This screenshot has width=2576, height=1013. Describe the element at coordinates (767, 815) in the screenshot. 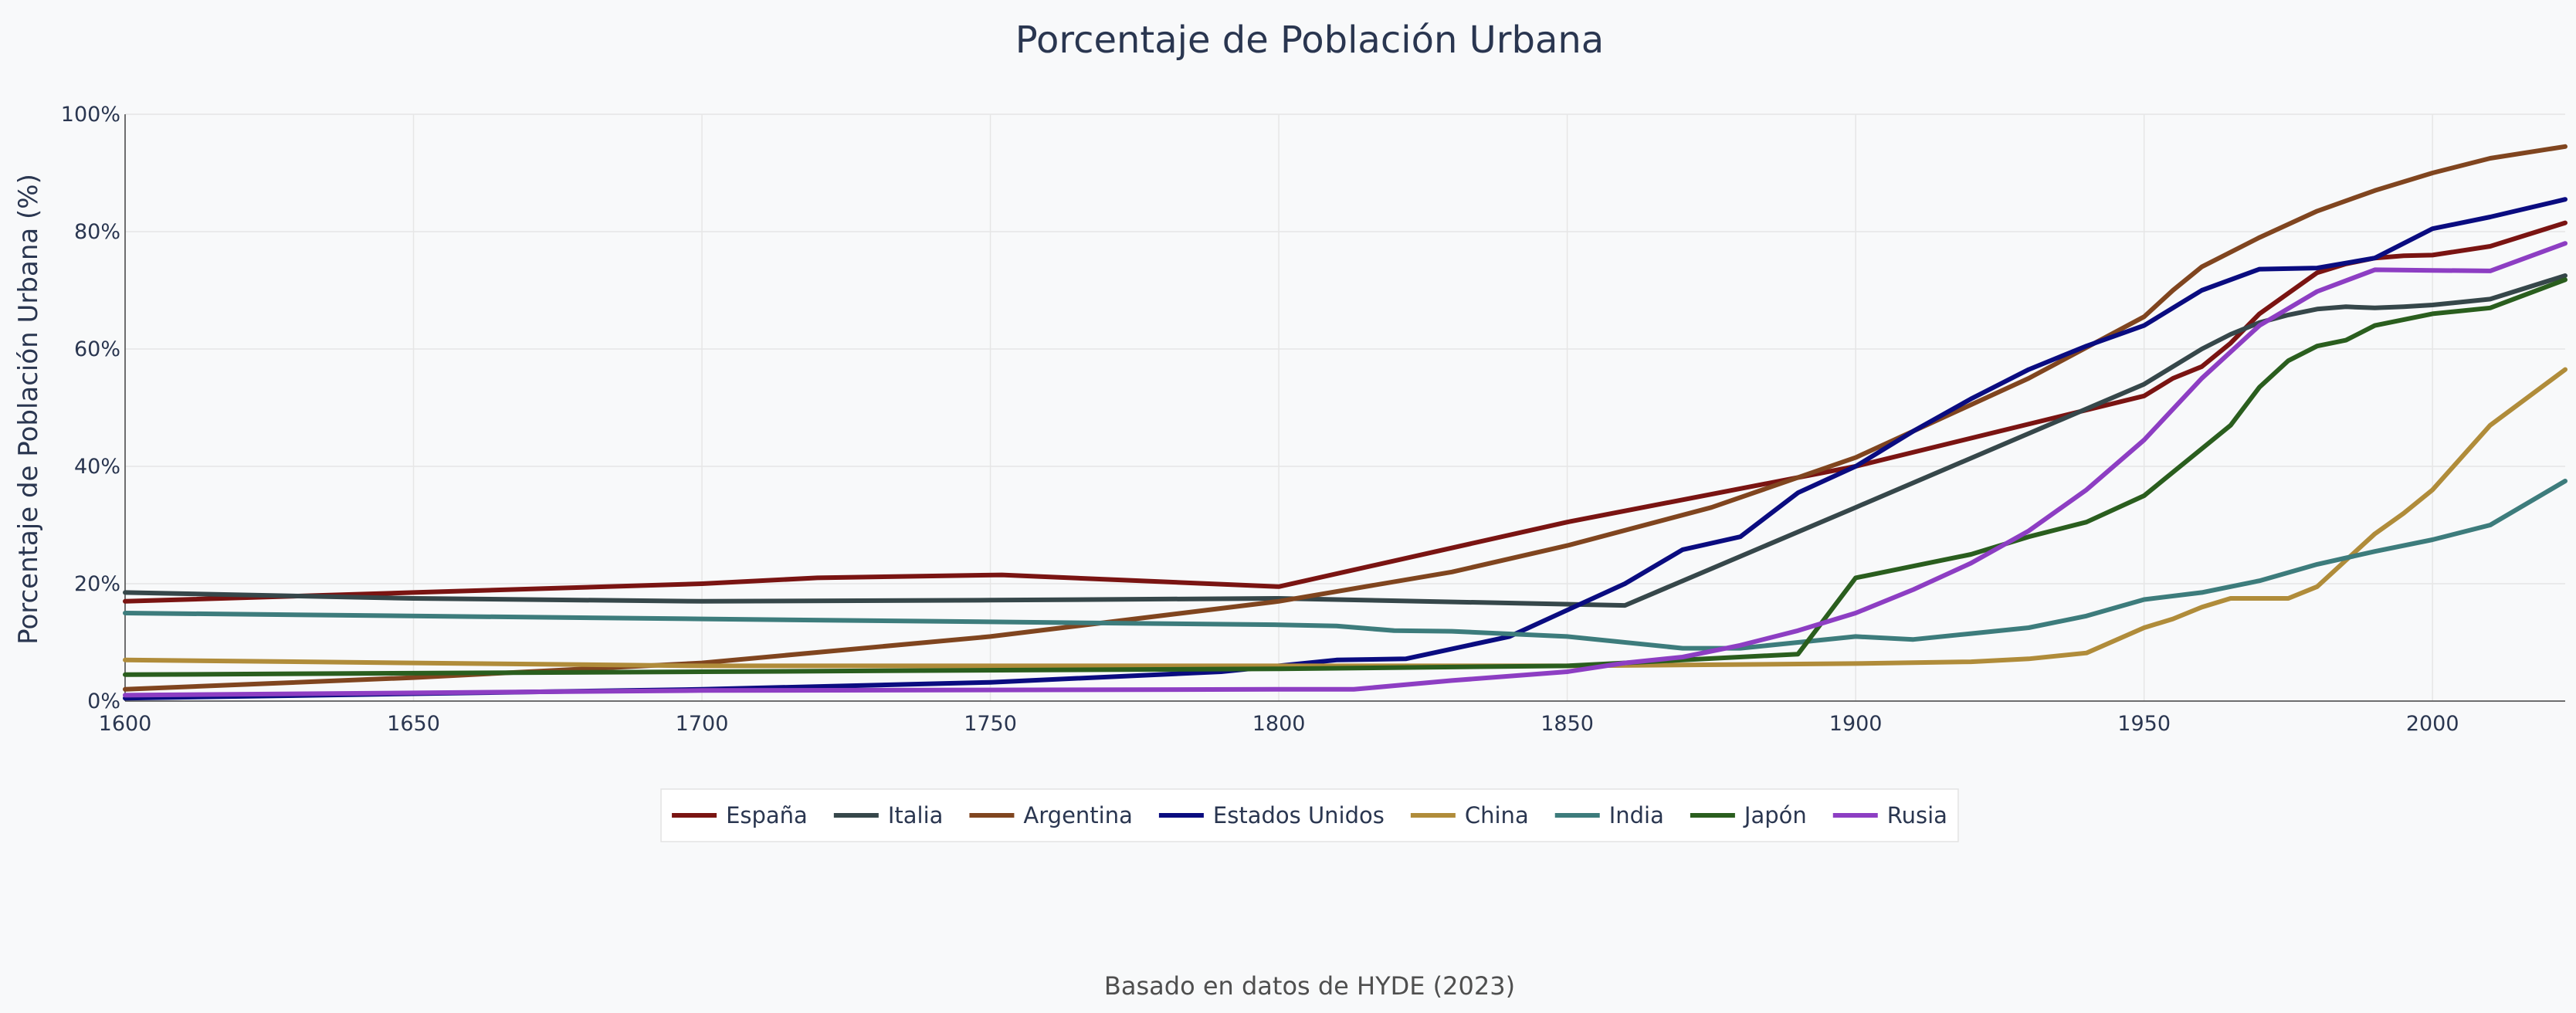

I see `legend-label: España` at that location.